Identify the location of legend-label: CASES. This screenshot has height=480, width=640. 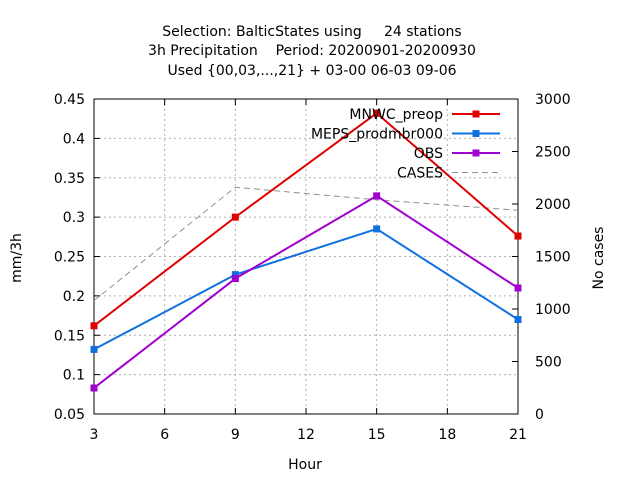
(420, 174).